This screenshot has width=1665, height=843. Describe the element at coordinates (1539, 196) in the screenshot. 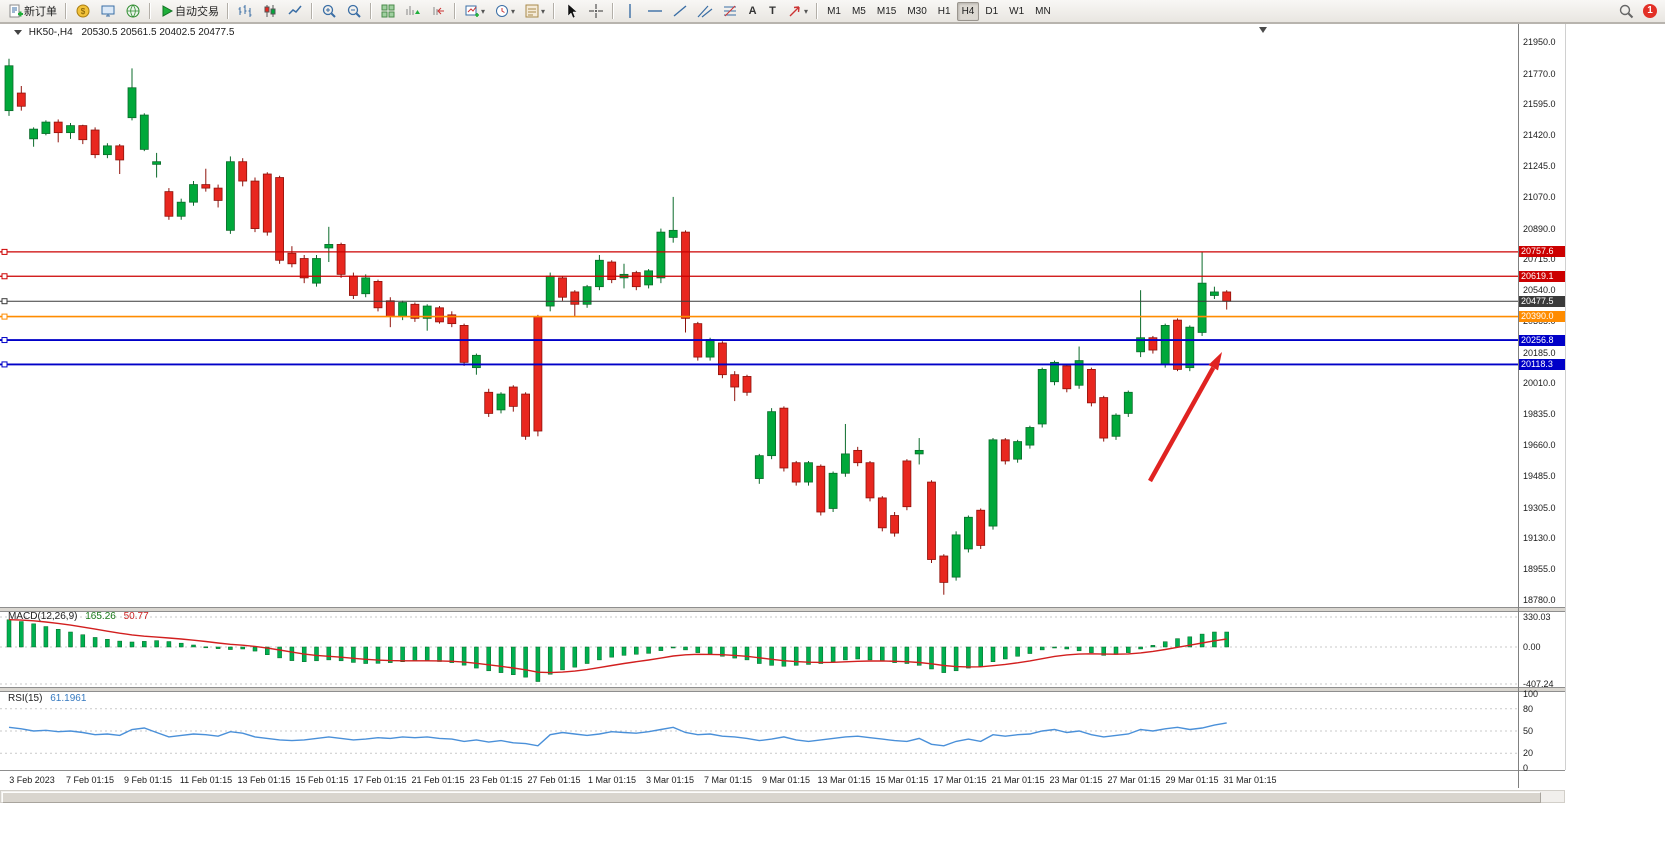

I see `price-tick-label: 21070.0` at that location.